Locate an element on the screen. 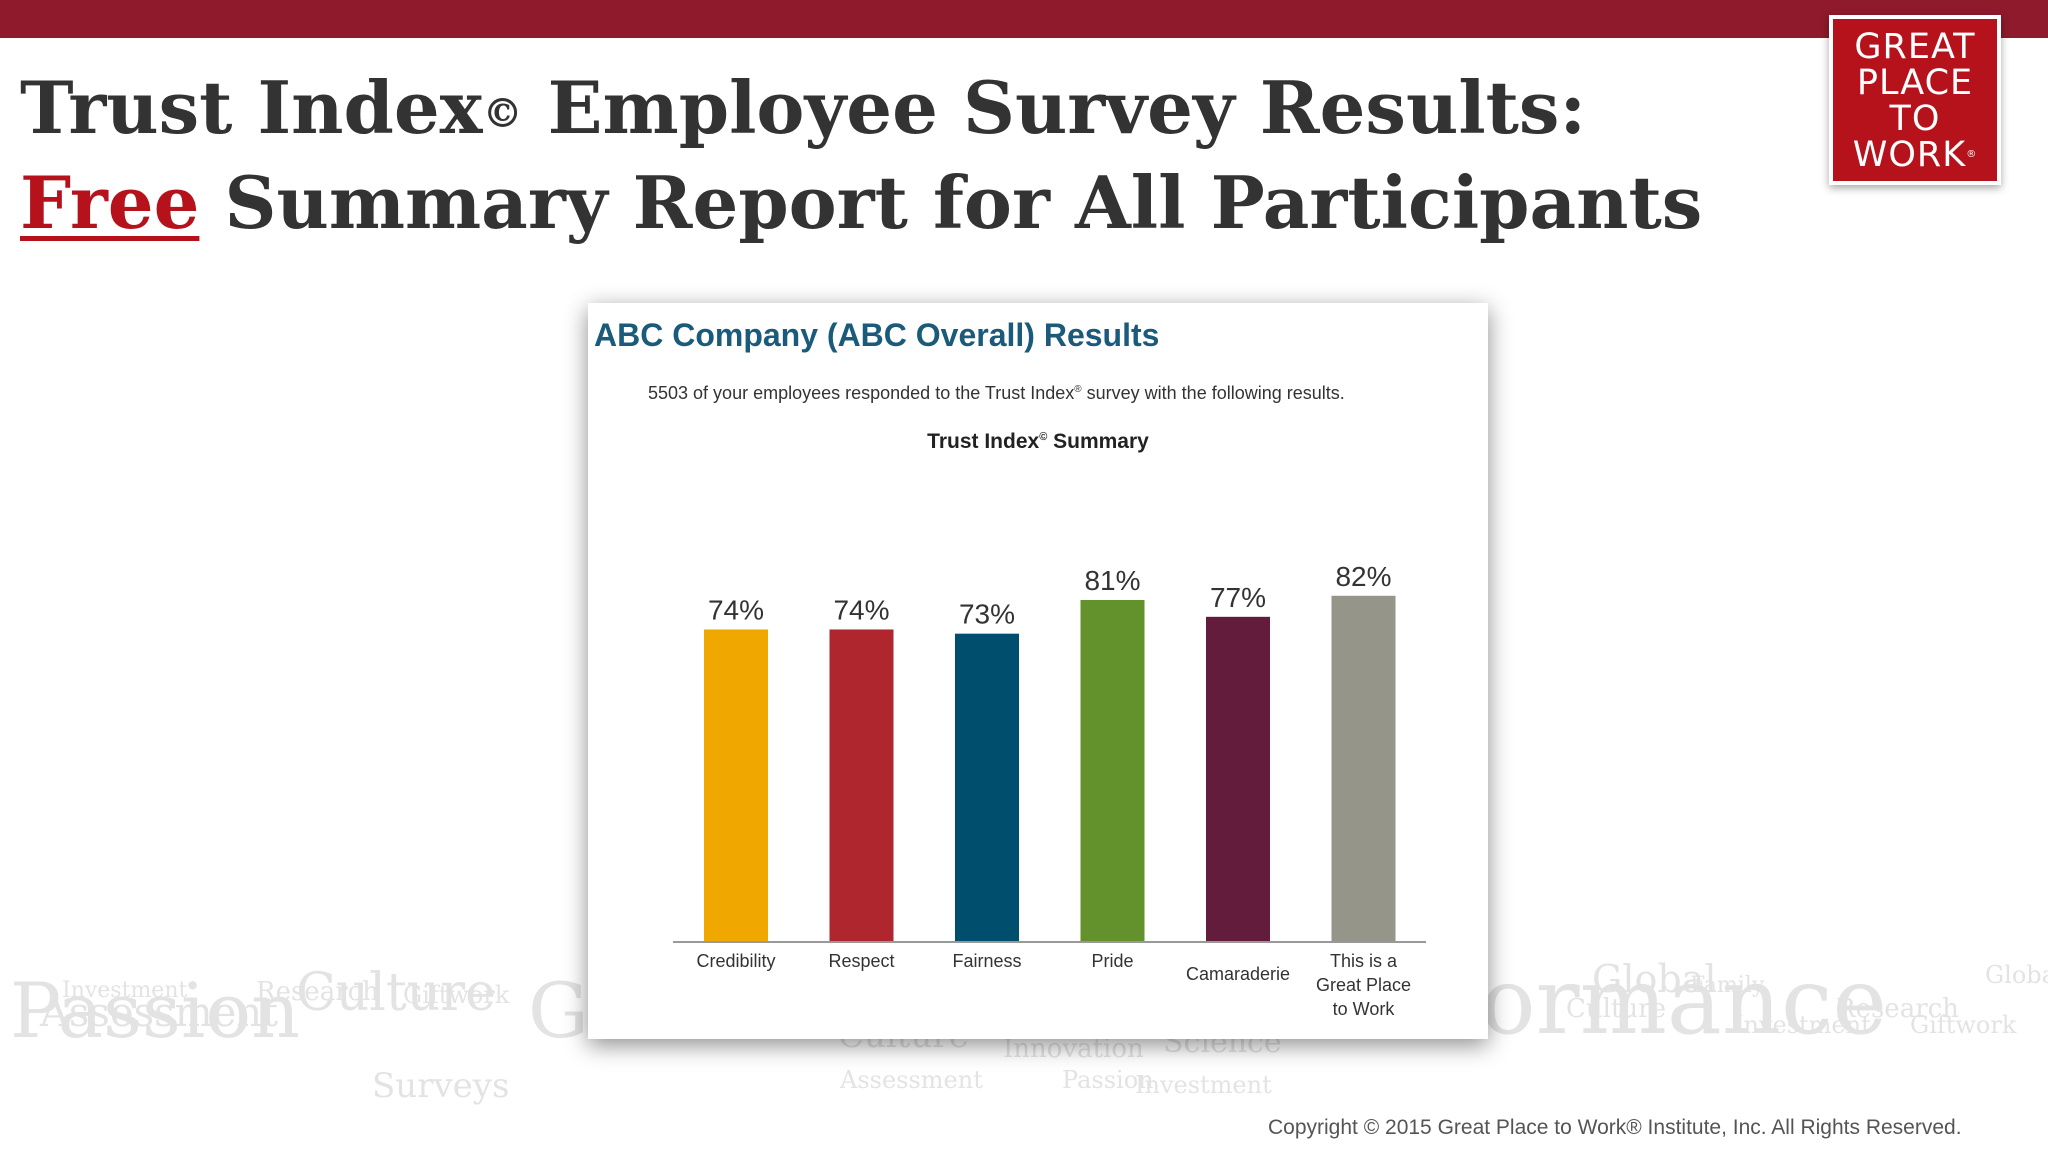 The width and height of the screenshot is (2048, 1152). logo-word-work: WORK is located at coordinates (1909, 155).